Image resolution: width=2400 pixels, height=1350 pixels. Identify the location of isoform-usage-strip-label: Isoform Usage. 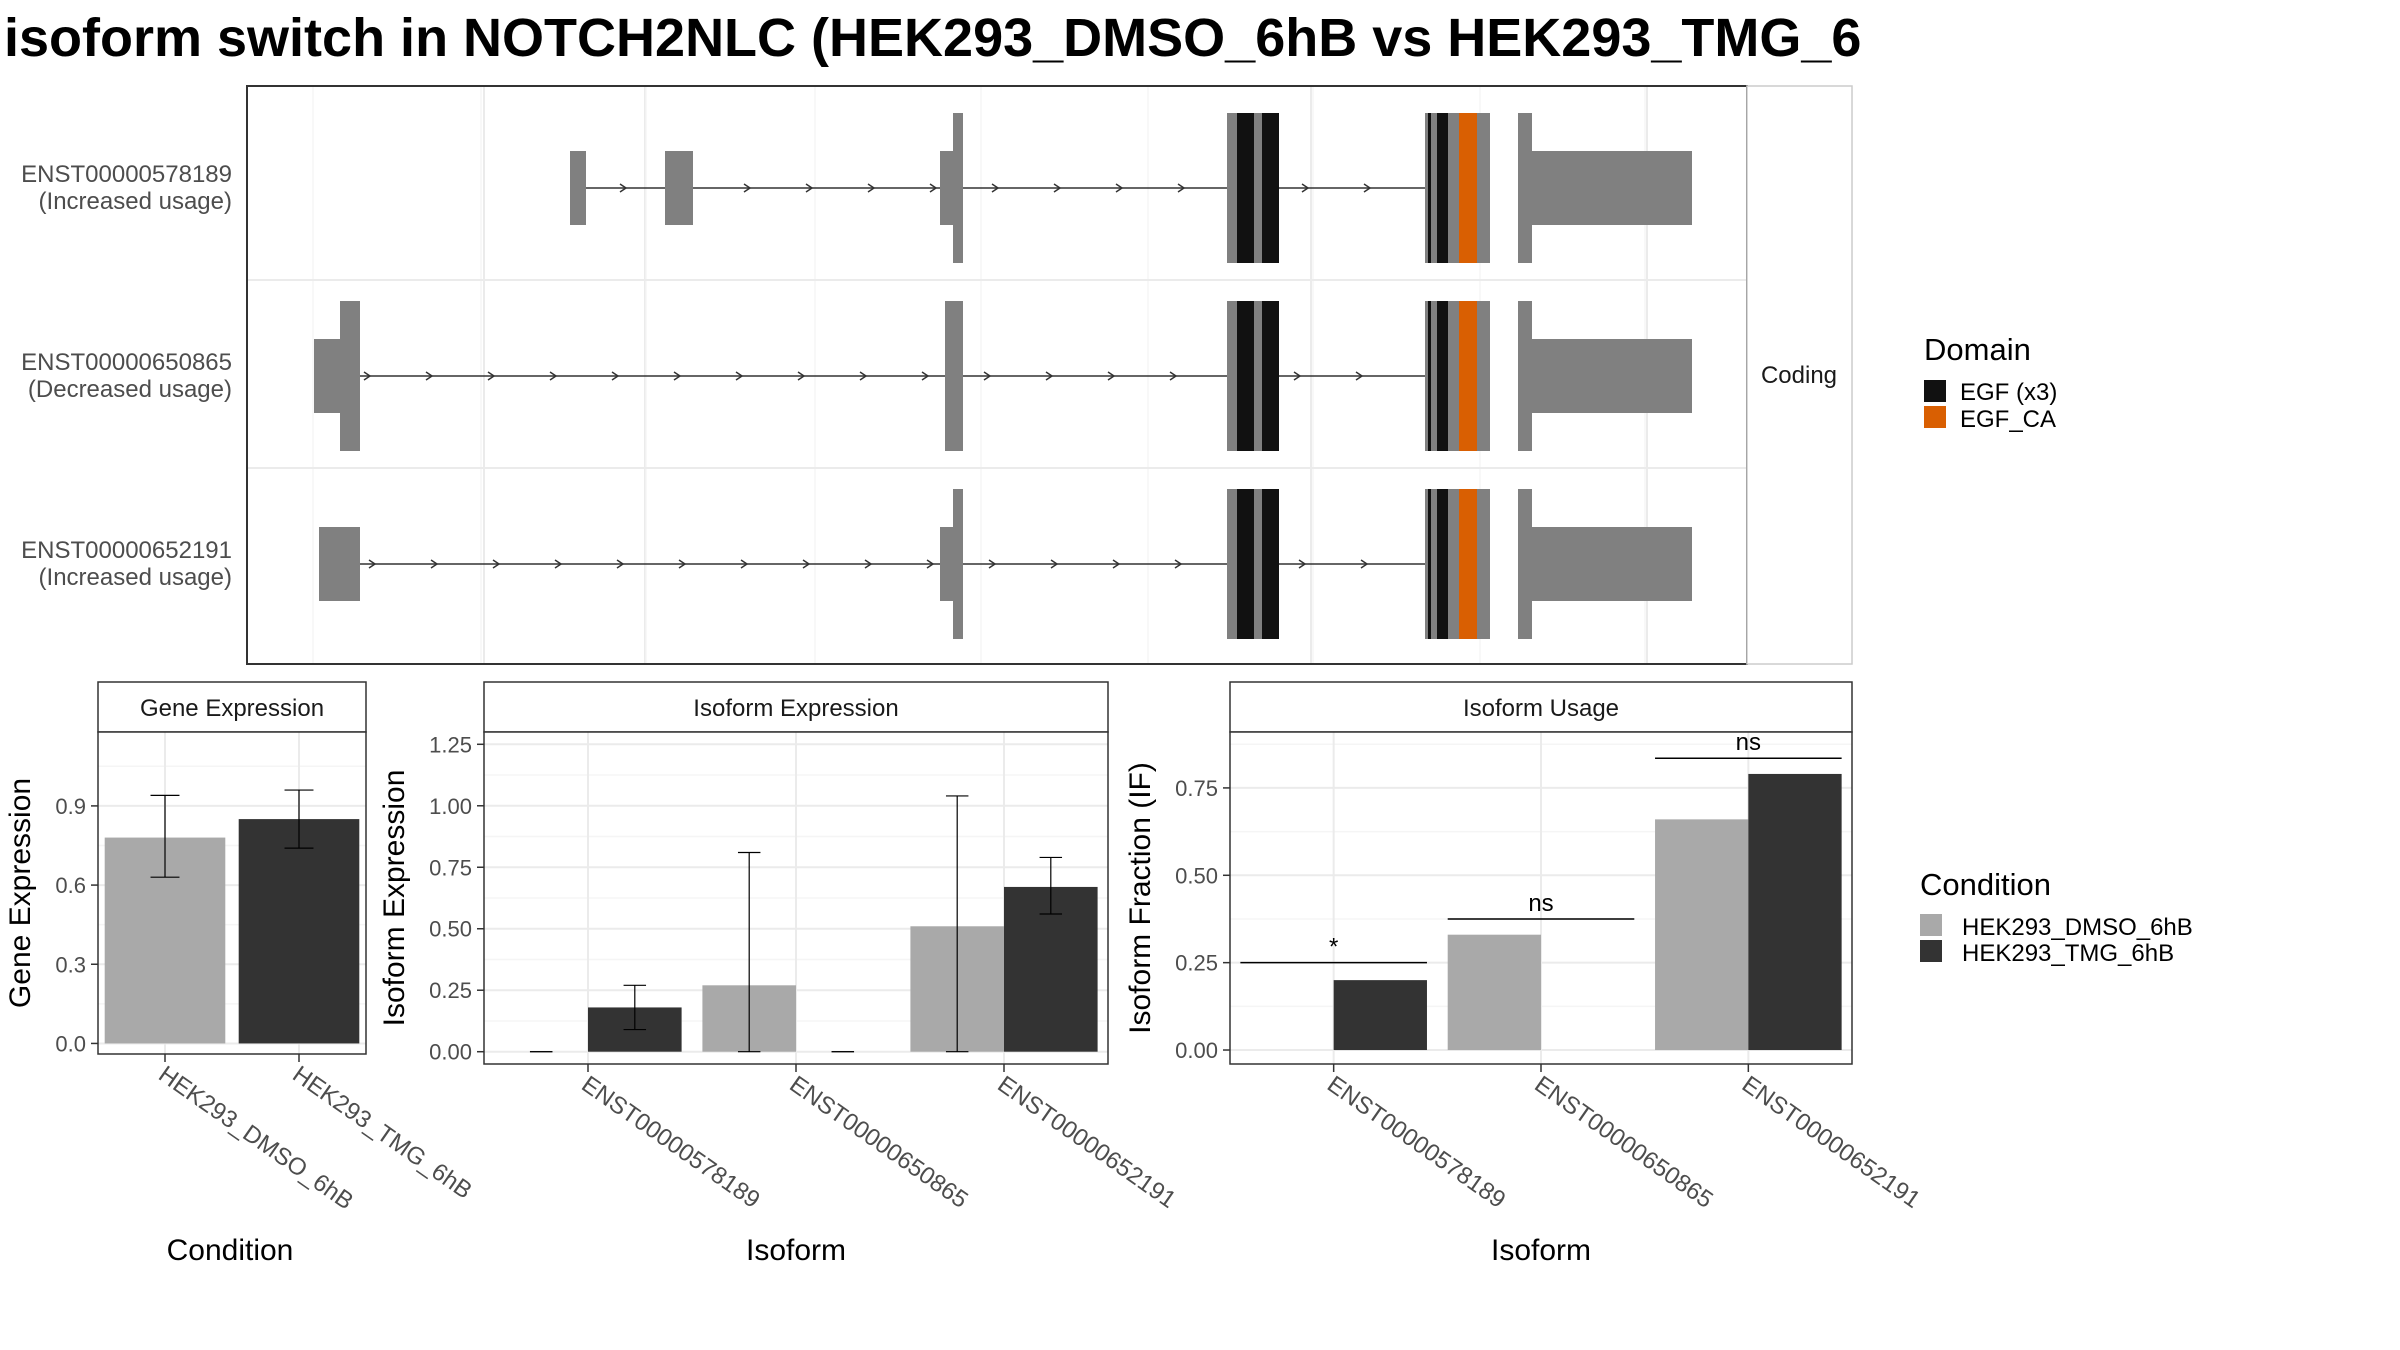
(1541, 708).